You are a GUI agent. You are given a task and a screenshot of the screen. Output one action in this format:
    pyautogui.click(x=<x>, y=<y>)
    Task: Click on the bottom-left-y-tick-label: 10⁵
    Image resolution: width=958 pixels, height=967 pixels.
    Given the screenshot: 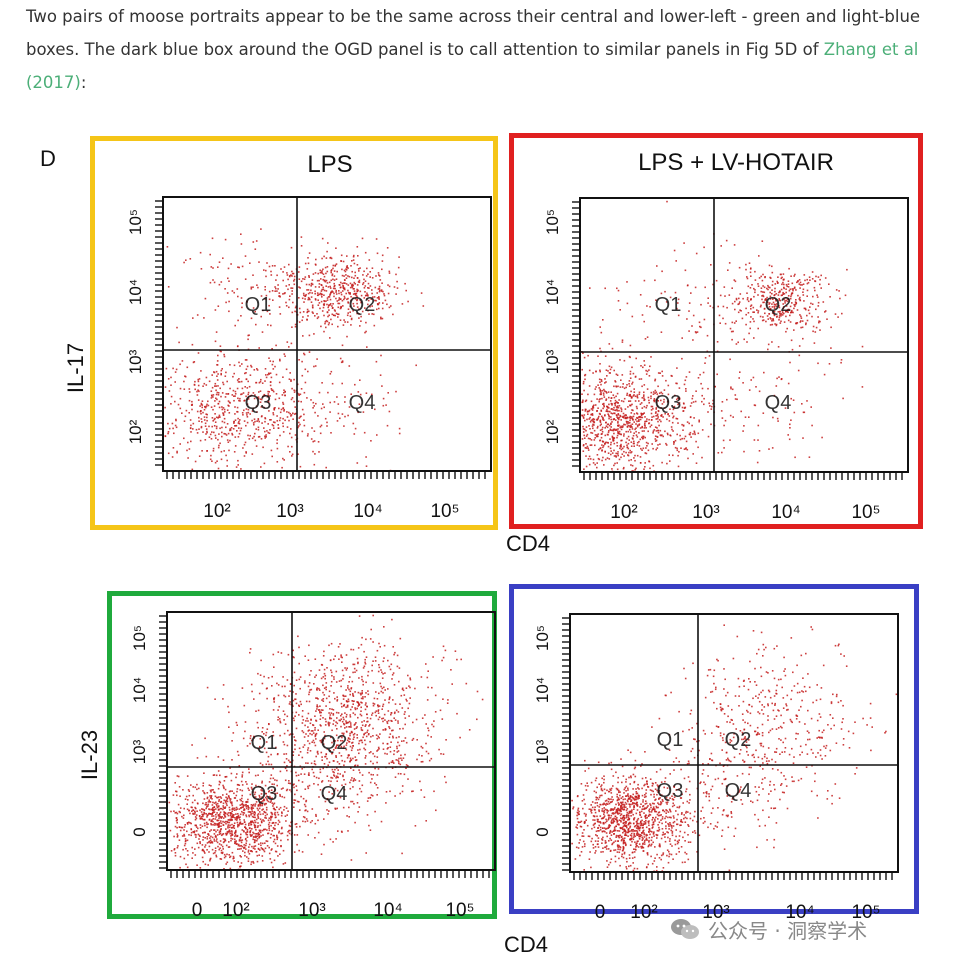 What is the action you would take?
    pyautogui.click(x=139, y=638)
    